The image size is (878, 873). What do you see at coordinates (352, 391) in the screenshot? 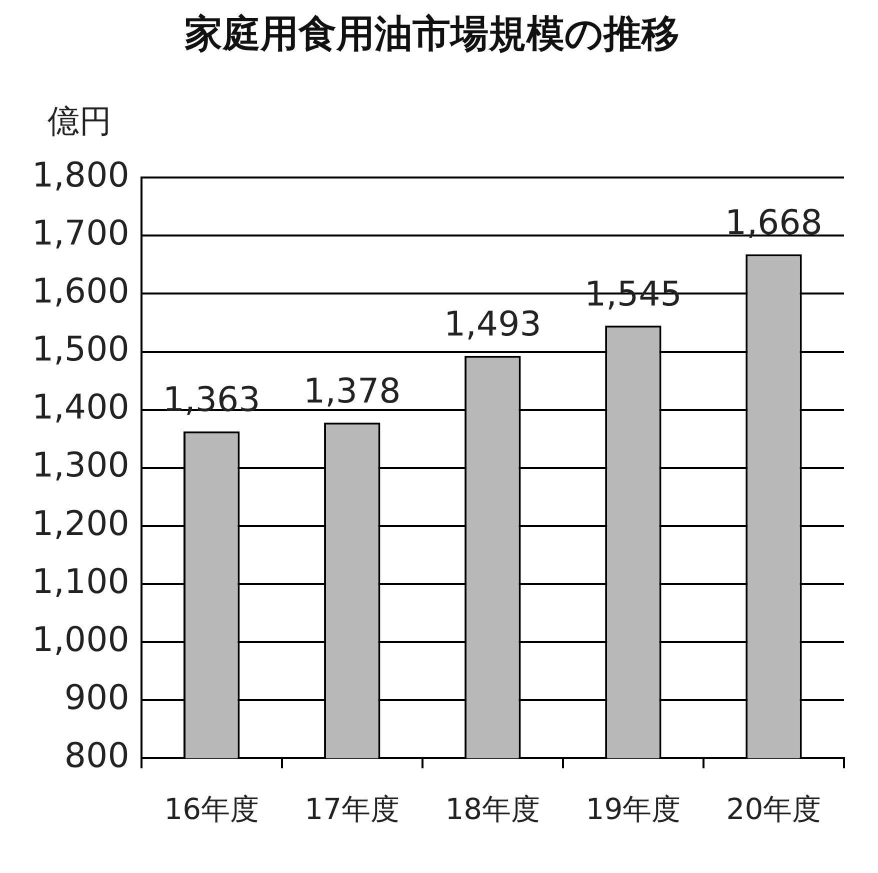
I see `data-label: 1,378` at bounding box center [352, 391].